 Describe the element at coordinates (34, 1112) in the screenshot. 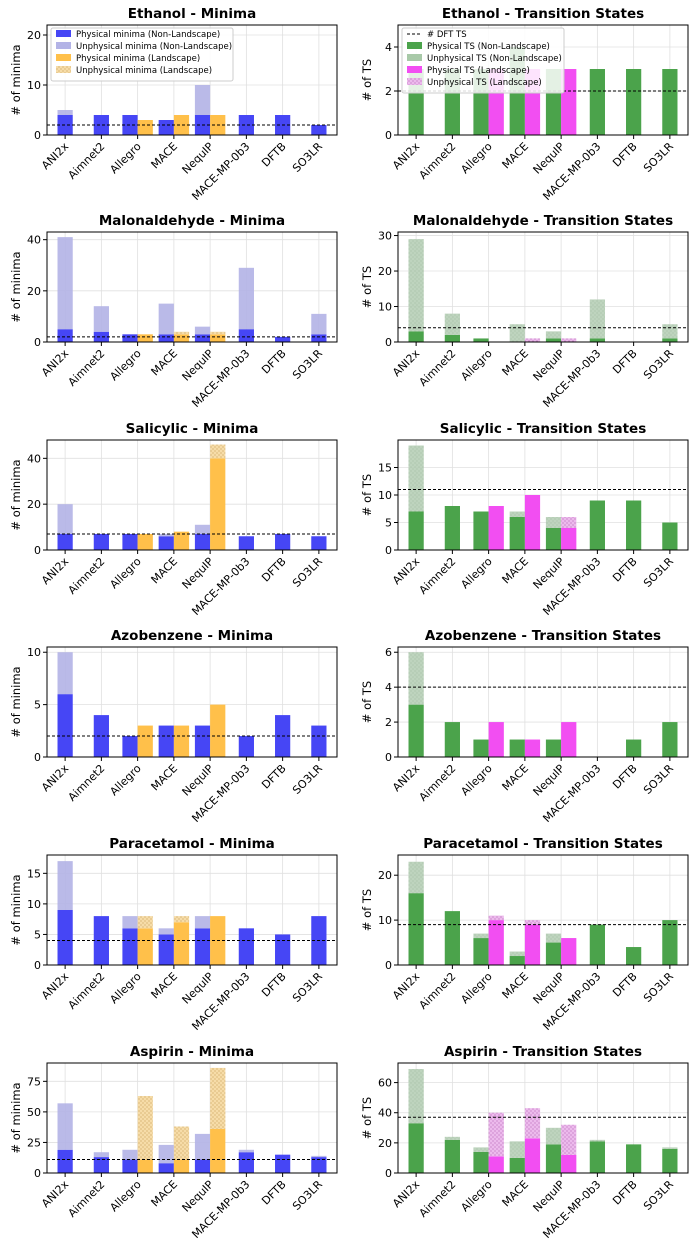

I see `y-tick-label: 50` at that location.